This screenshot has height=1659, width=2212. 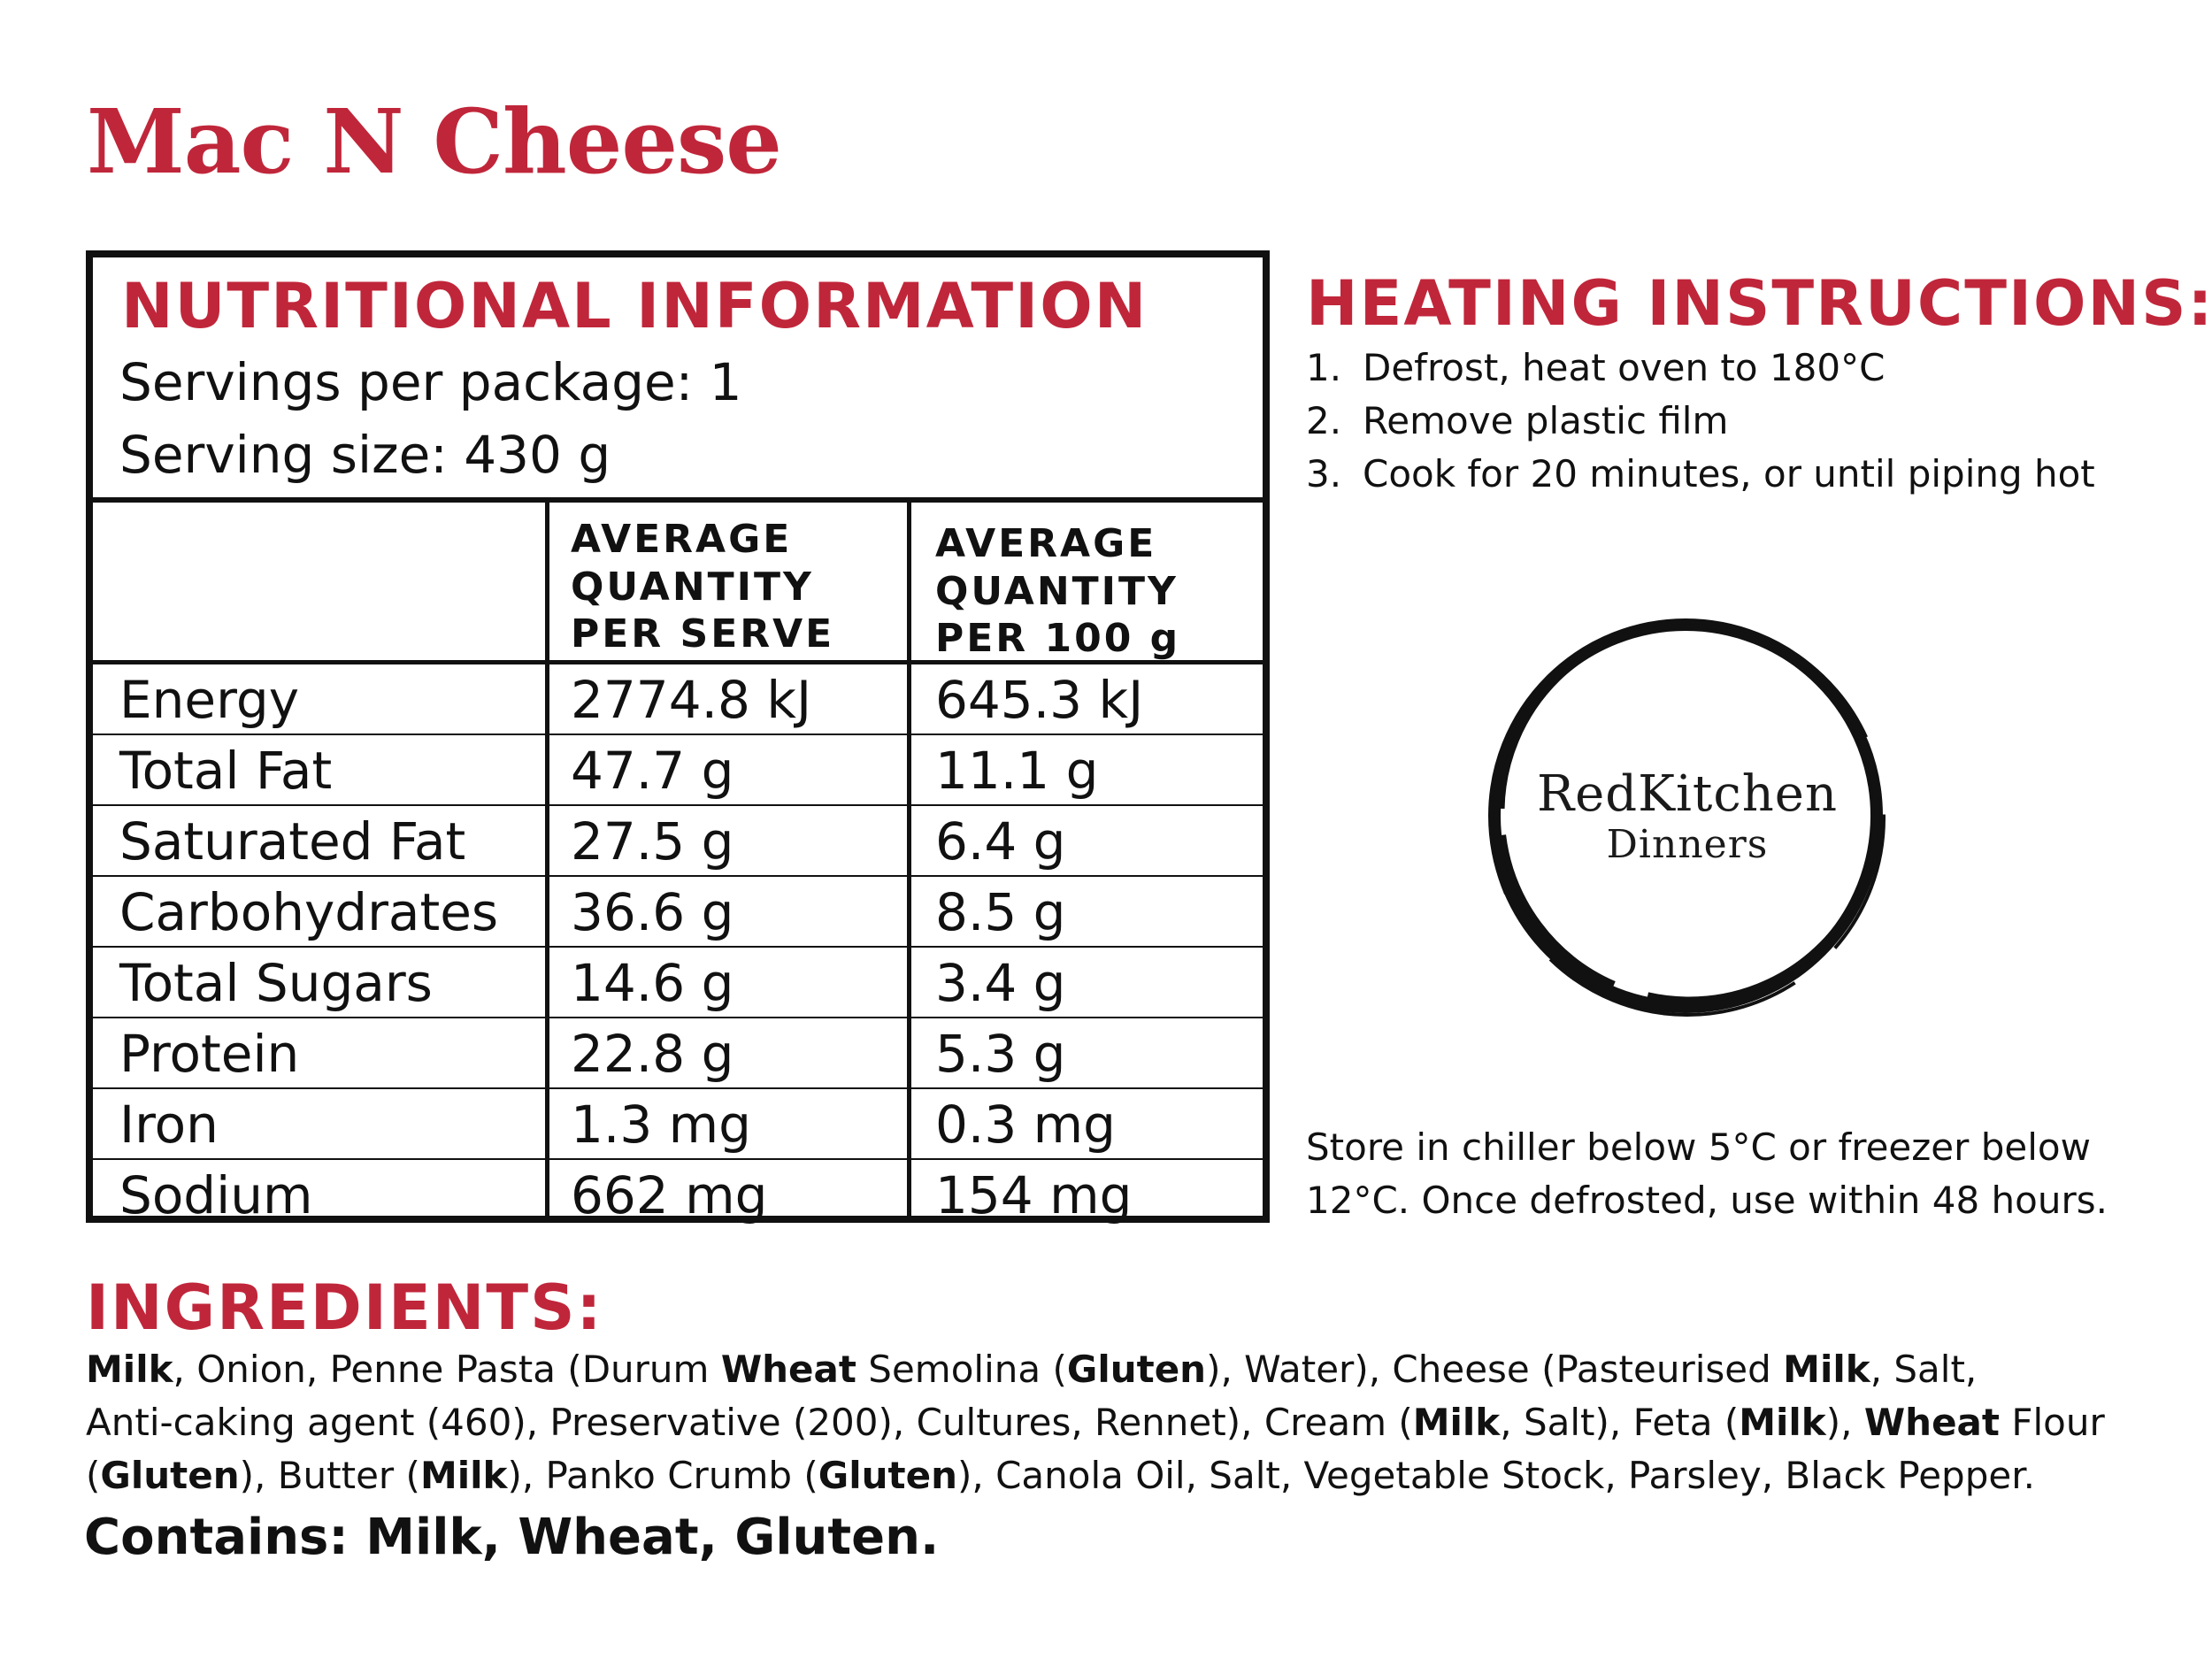 What do you see at coordinates (653, 771) in the screenshot?
I see `value-per-serve: 47.7 g` at bounding box center [653, 771].